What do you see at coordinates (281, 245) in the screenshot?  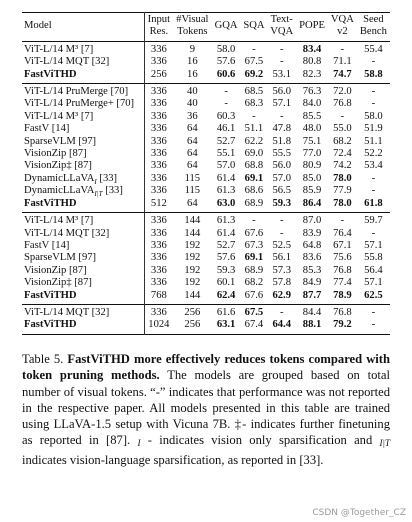 I see `cell-text: 52.5` at bounding box center [281, 245].